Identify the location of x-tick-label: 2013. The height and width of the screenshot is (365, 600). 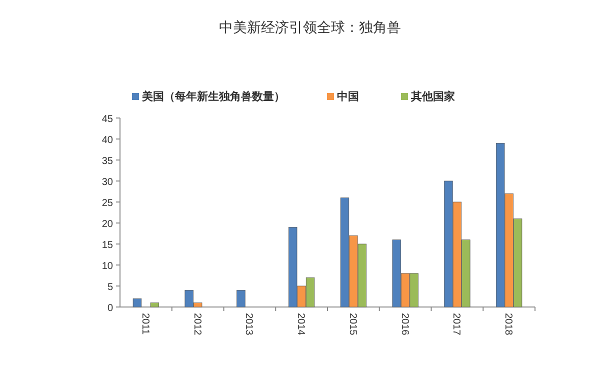
(248, 324).